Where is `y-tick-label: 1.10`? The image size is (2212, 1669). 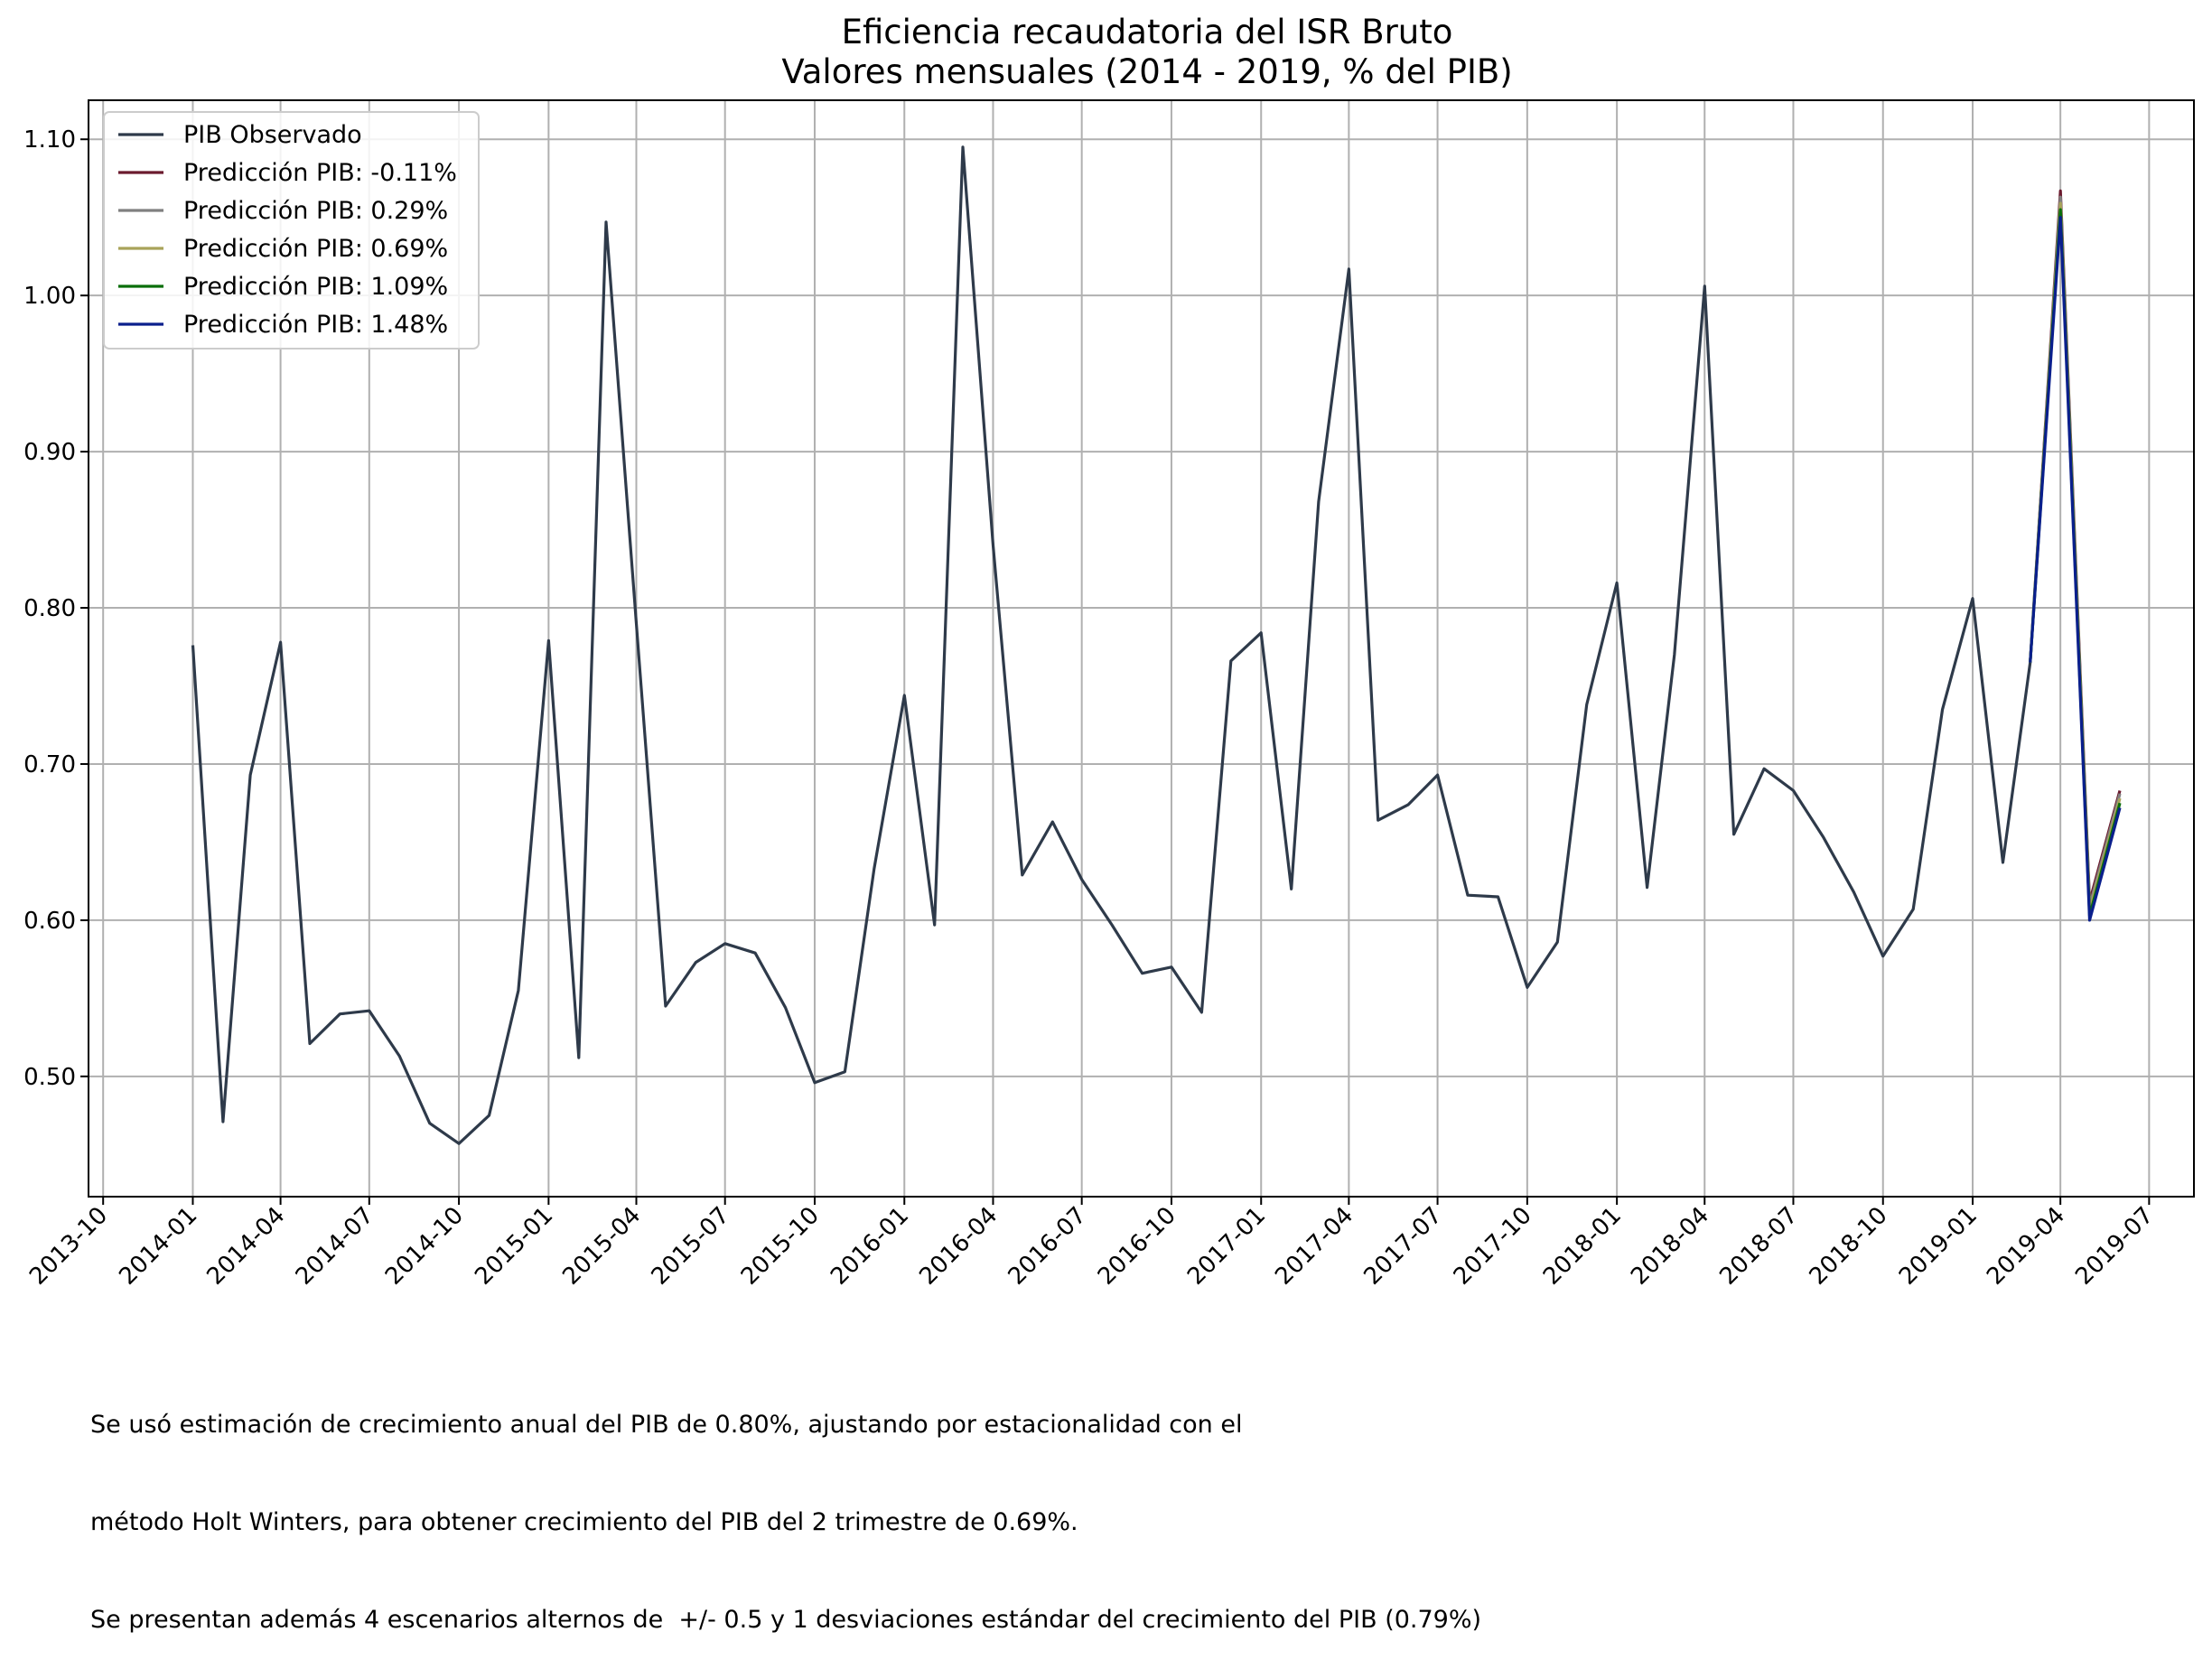 y-tick-label: 1.10 is located at coordinates (49, 140).